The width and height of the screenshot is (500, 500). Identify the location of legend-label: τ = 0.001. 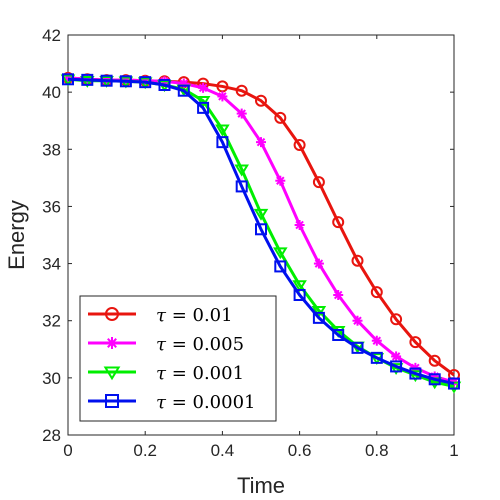
(200, 373).